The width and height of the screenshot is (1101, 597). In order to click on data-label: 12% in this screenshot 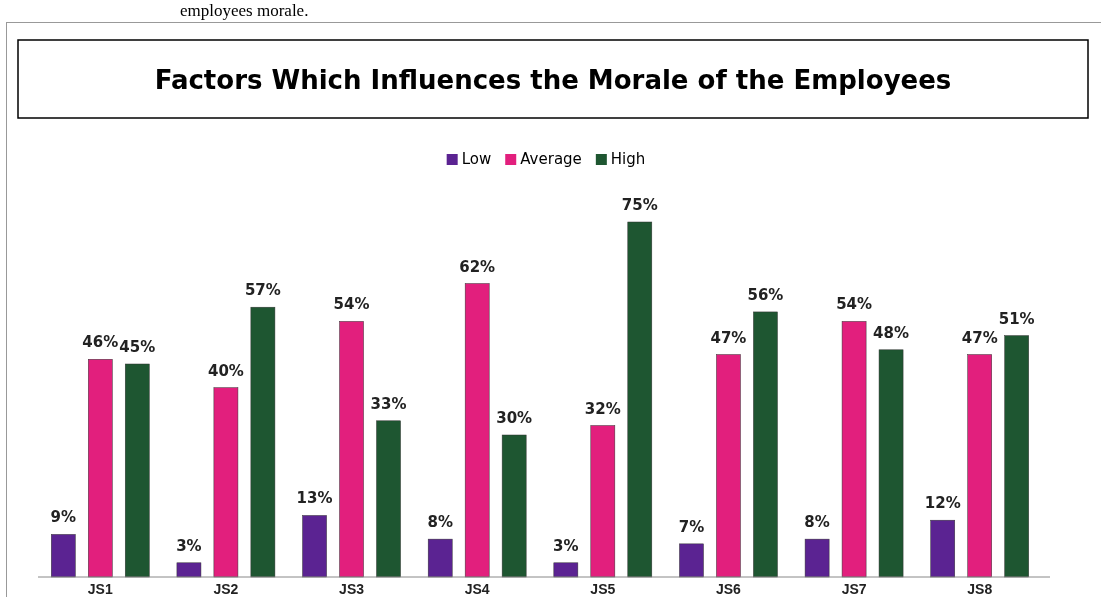, I will do `click(942, 503)`.